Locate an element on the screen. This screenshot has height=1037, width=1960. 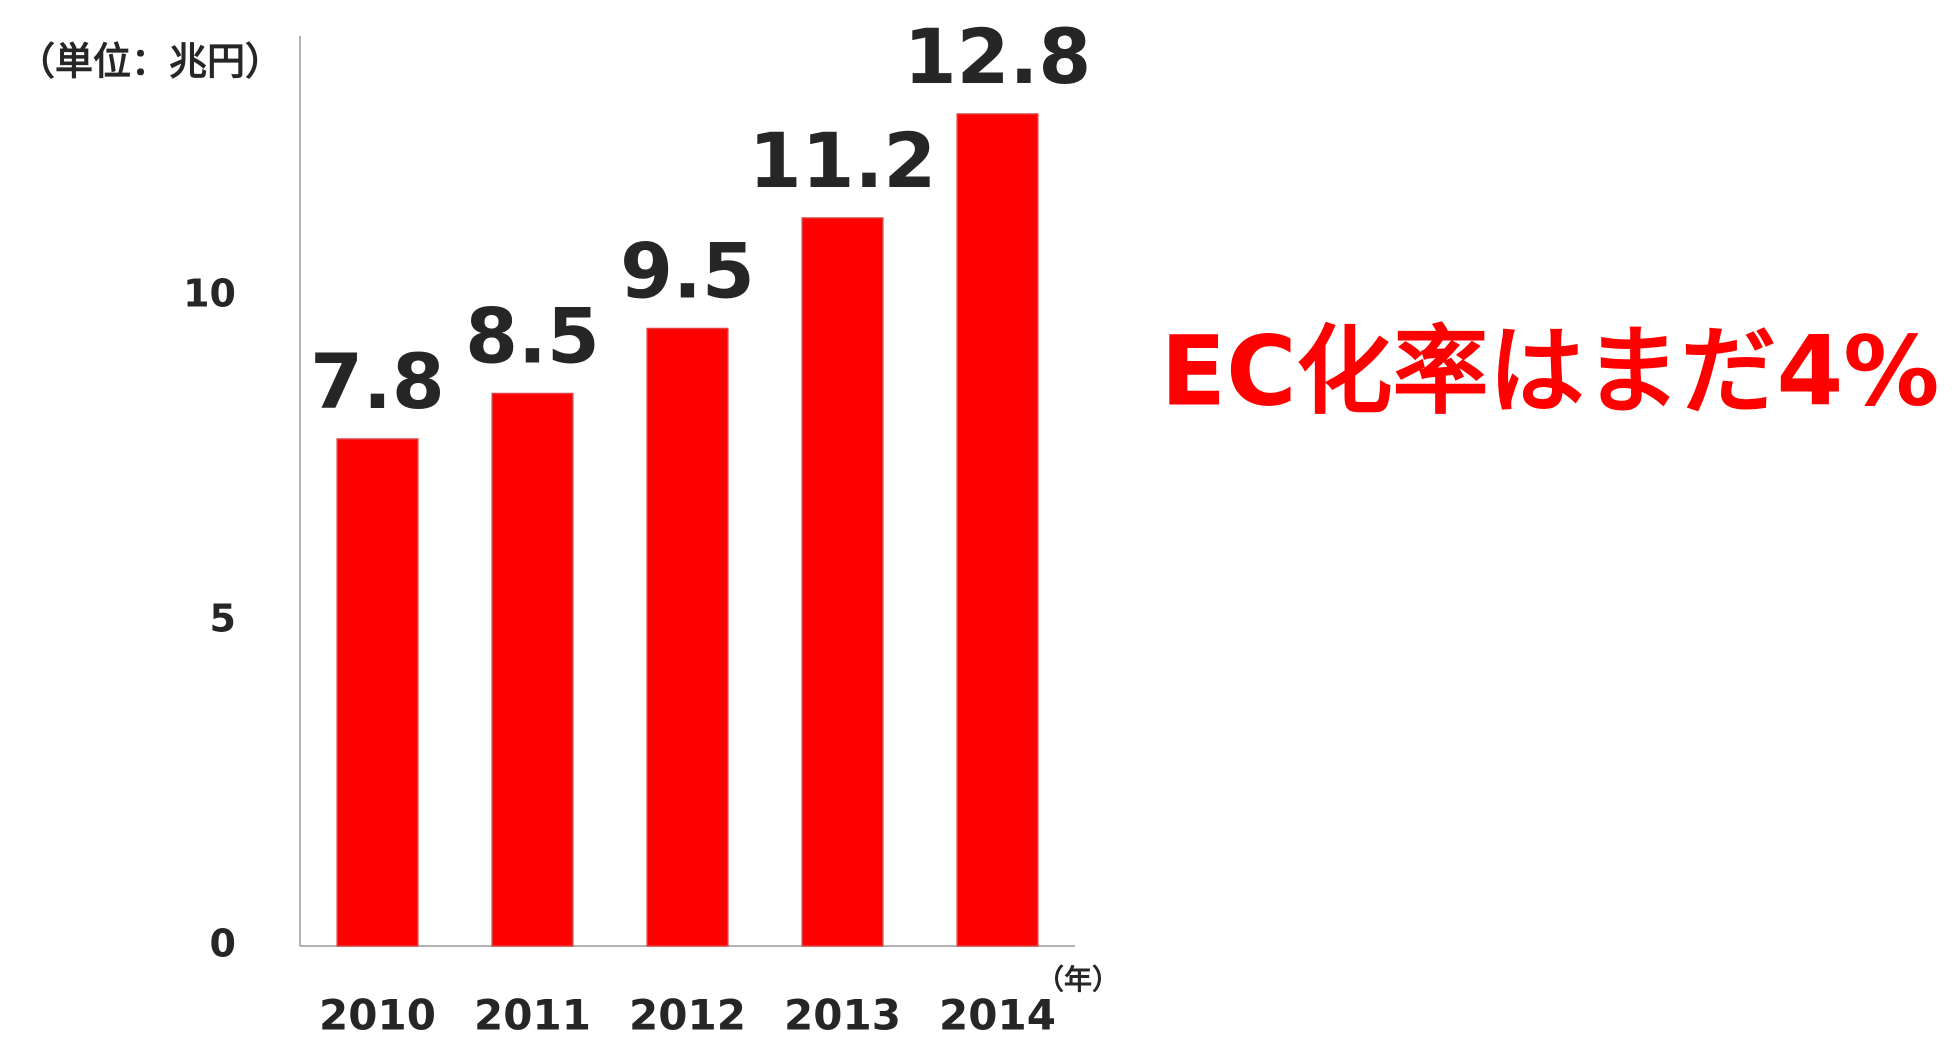
y-tick-label: 0 is located at coordinates (223, 944).